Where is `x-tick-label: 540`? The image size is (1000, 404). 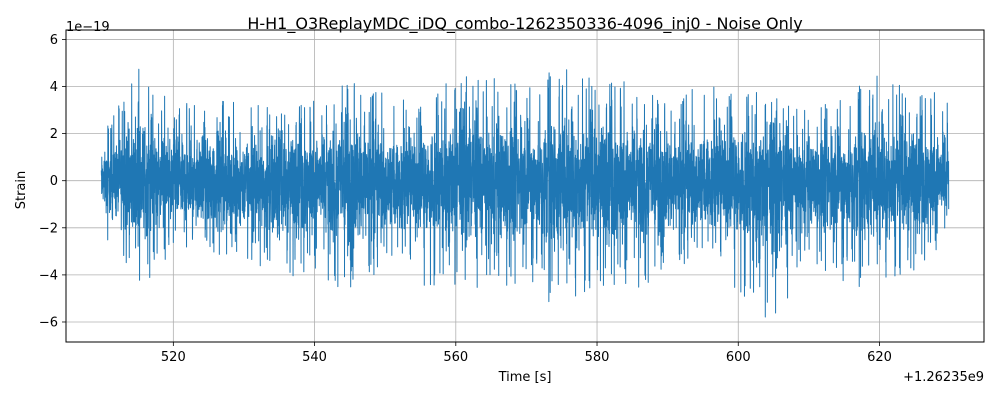 x-tick-label: 540 is located at coordinates (314, 357).